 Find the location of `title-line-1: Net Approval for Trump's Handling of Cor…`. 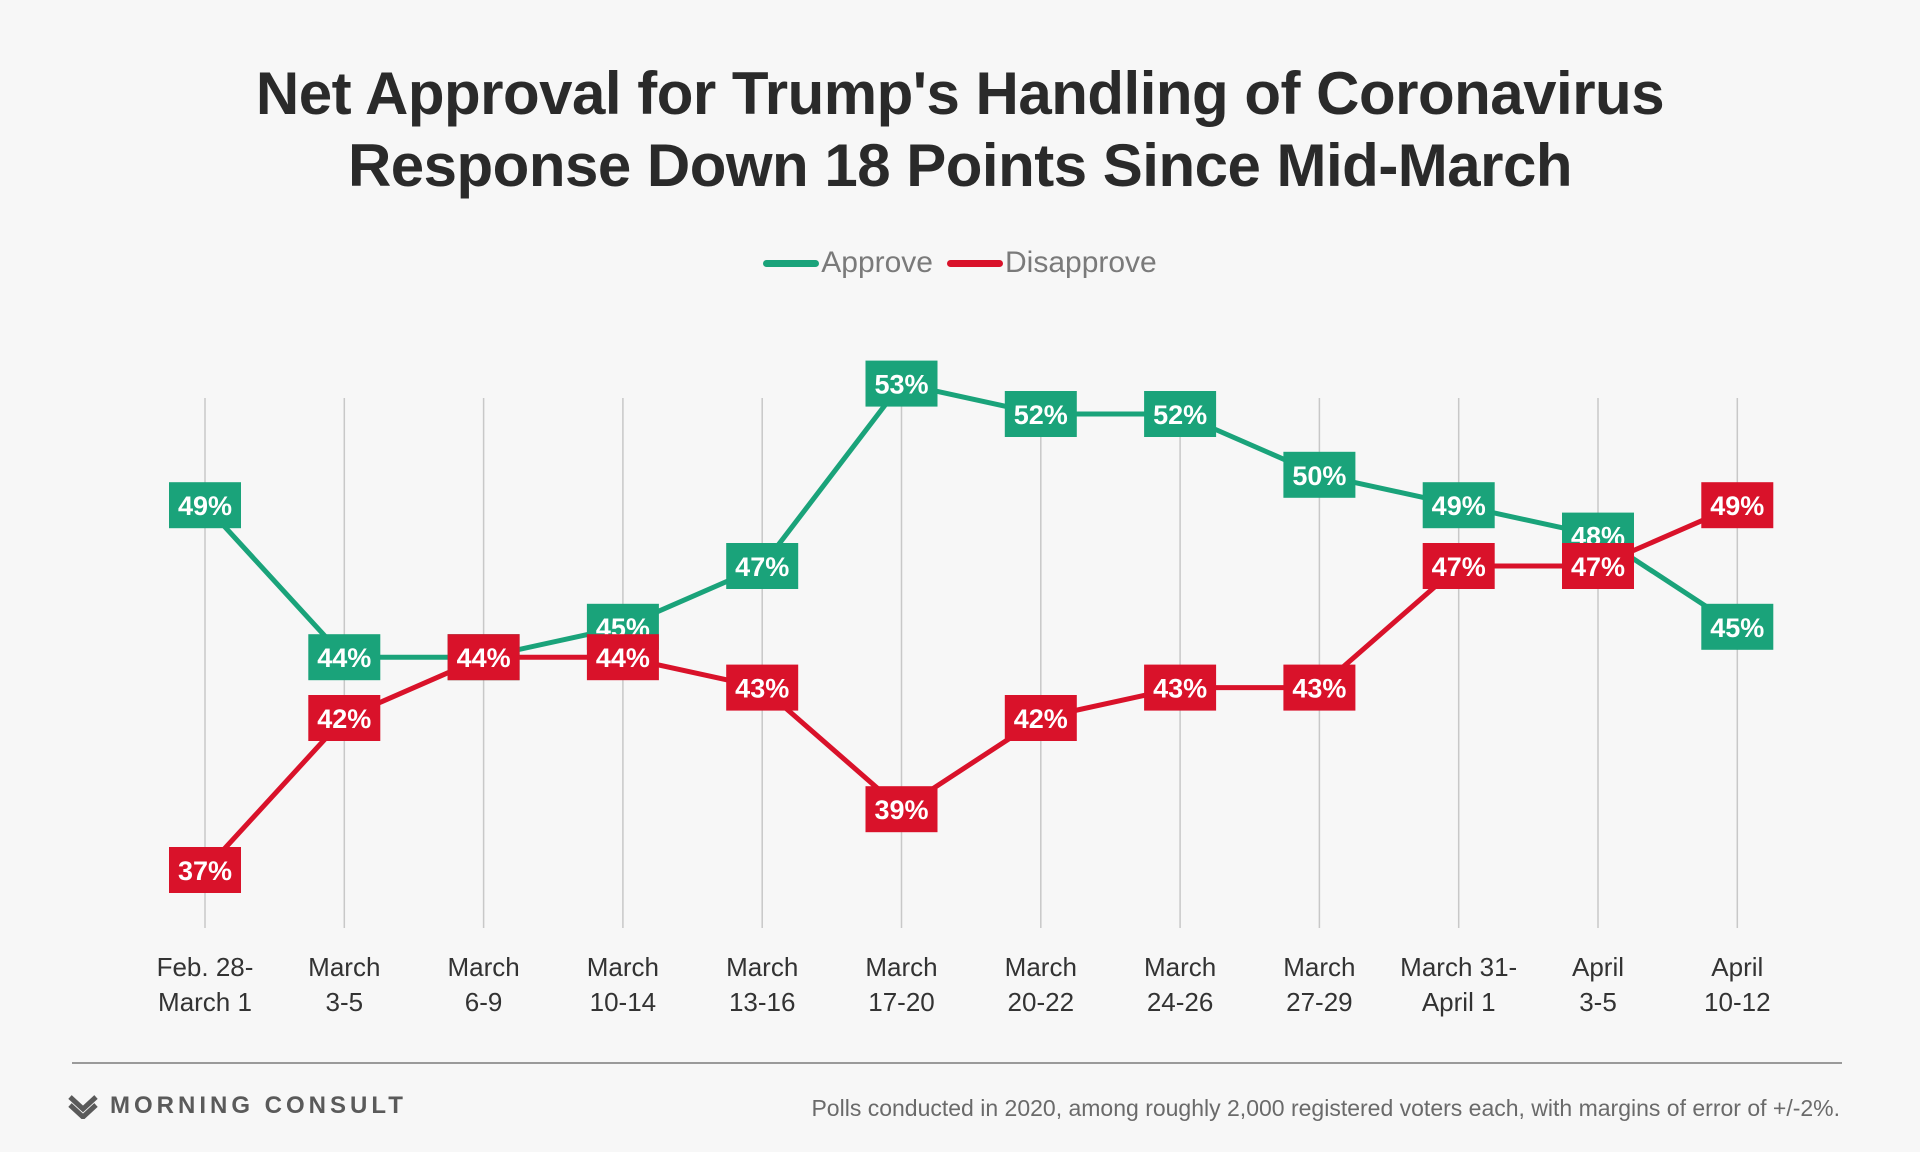

title-line-1: Net Approval for Trump's Handling of Cor… is located at coordinates (960, 93).